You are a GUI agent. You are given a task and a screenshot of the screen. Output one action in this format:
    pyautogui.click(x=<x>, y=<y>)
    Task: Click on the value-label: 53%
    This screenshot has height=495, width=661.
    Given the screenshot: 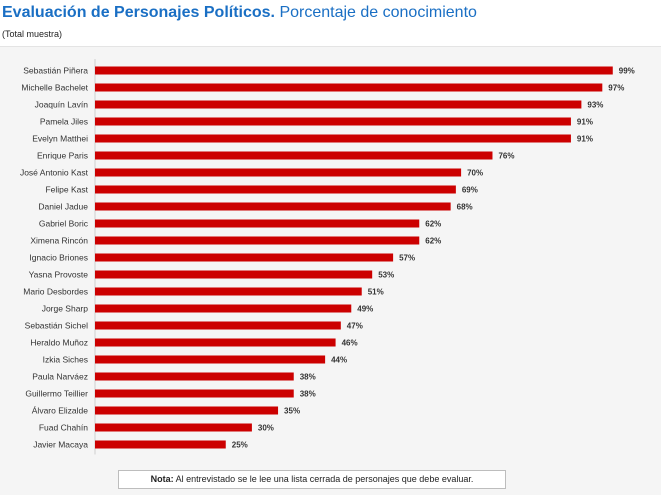 What is the action you would take?
    pyautogui.click(x=386, y=275)
    